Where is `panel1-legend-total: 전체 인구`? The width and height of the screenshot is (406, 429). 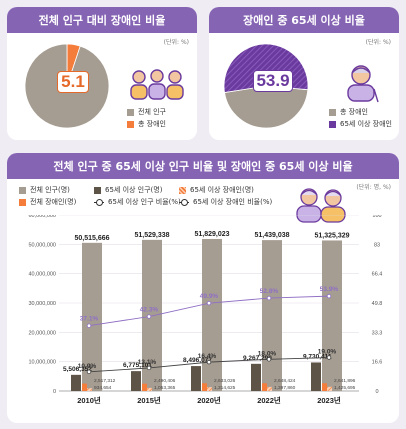
panel1-legend-total: 전체 인구 is located at coordinates (146, 112).